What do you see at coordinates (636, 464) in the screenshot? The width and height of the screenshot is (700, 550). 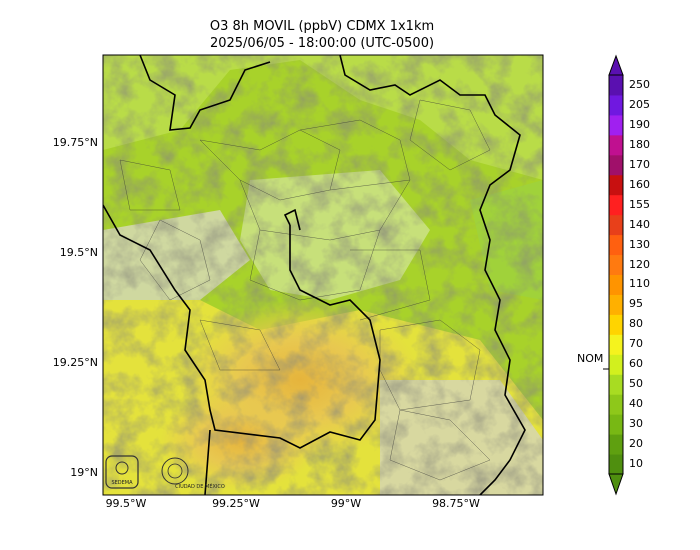 I see `colorbar-label: 10` at bounding box center [636, 464].